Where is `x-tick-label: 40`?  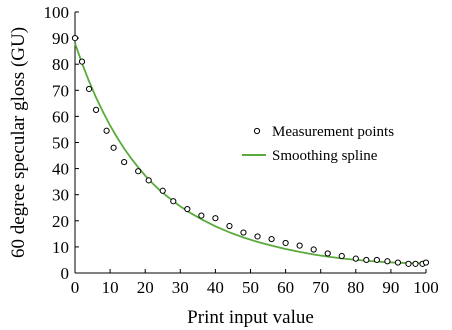 x-tick-label: 40 is located at coordinates (215, 287).